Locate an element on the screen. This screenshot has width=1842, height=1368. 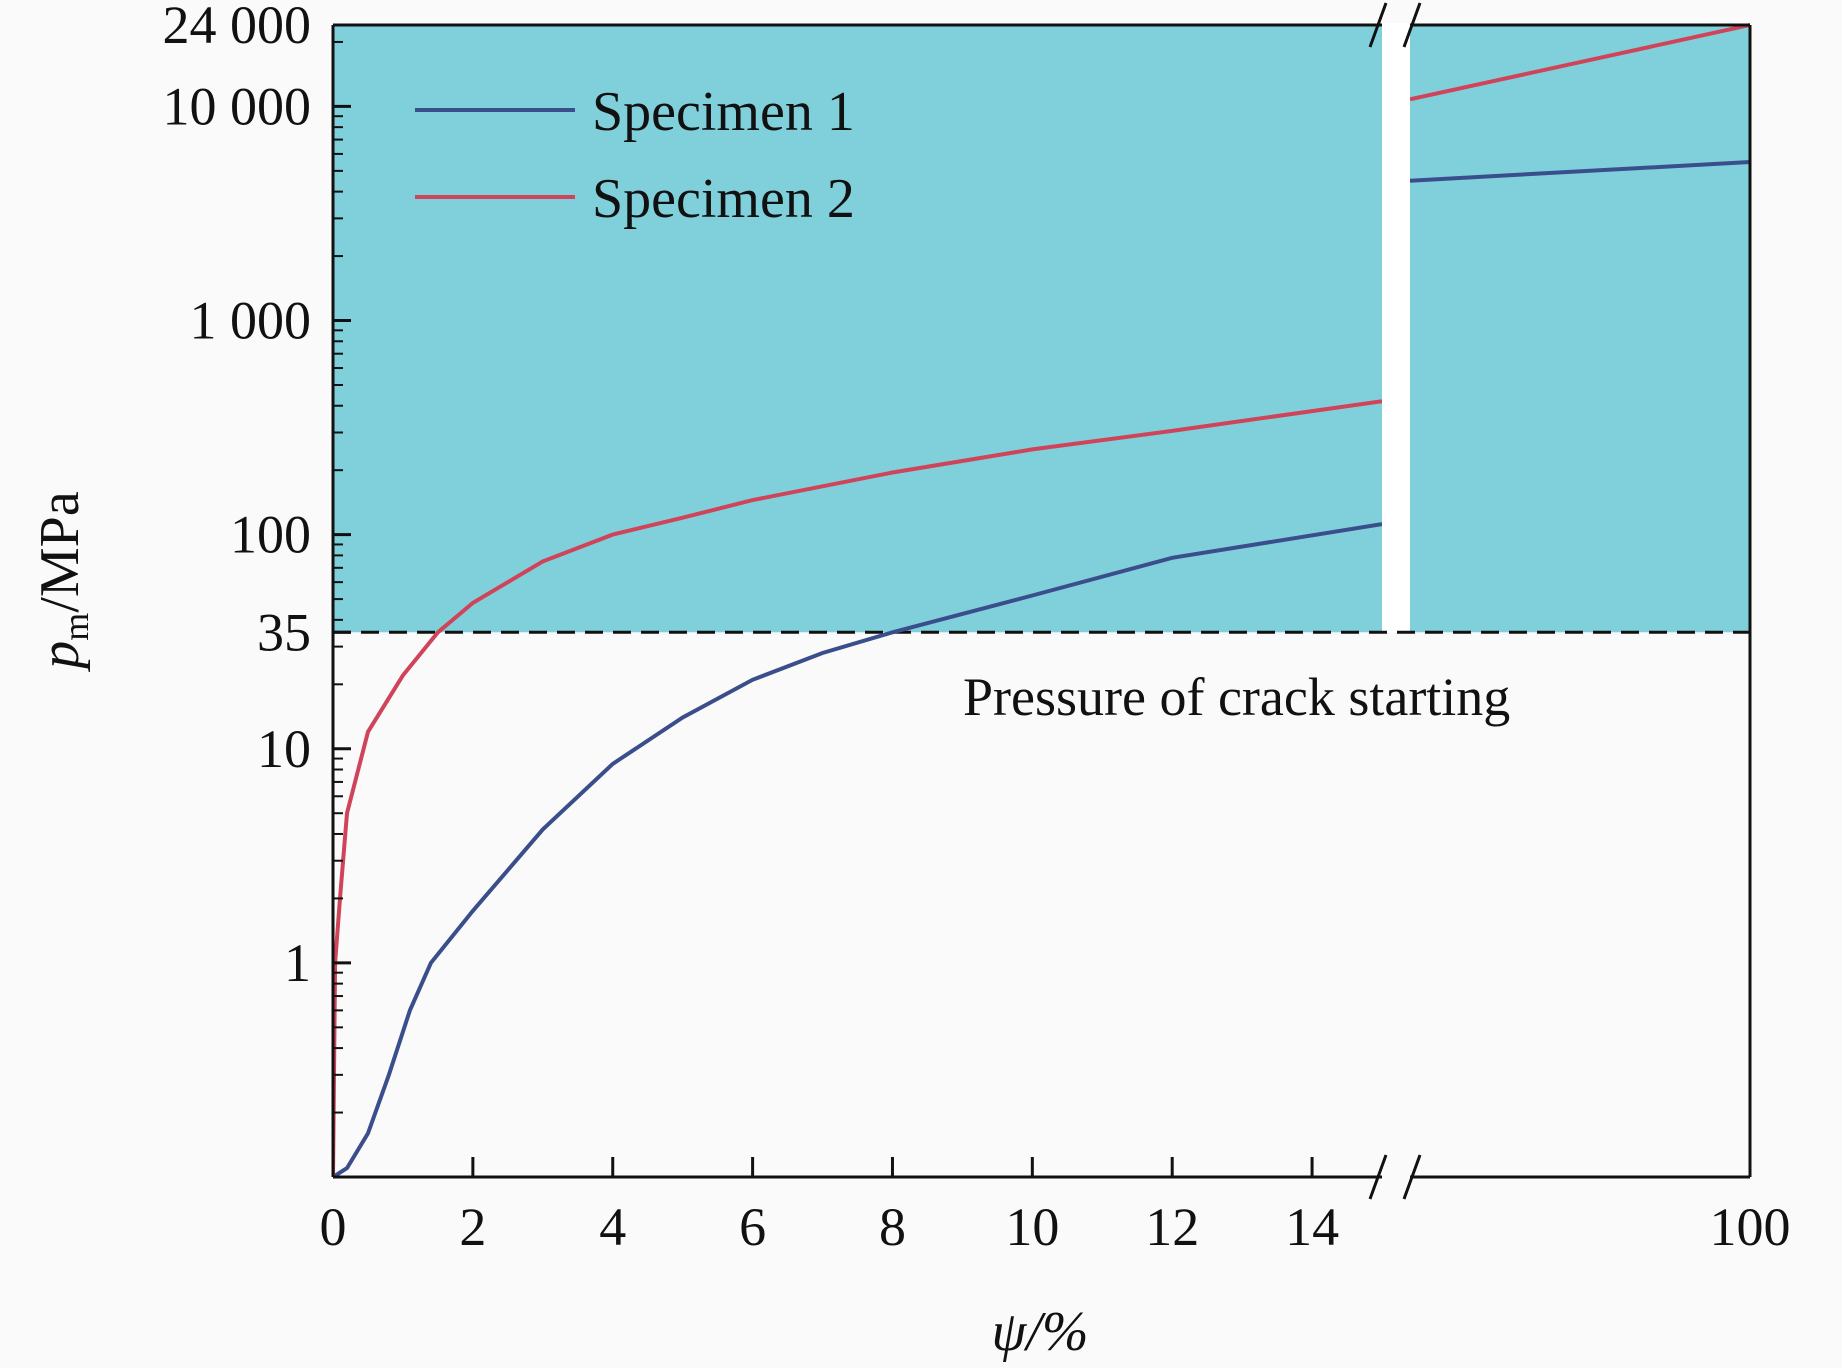
y-axis-title-subscript: m is located at coordinates (76, 627).